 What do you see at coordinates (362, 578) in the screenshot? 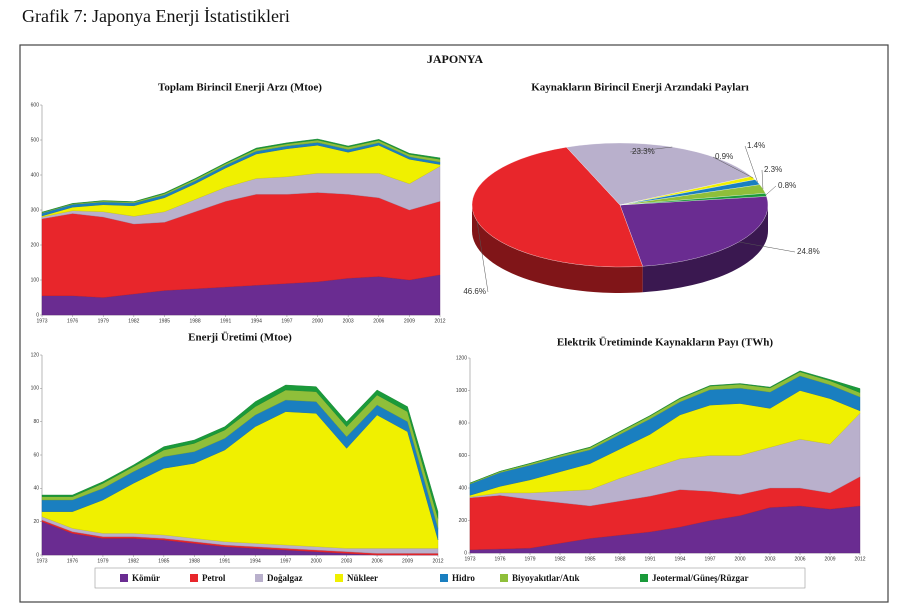
I see `legend-label: Nükleer` at bounding box center [362, 578].